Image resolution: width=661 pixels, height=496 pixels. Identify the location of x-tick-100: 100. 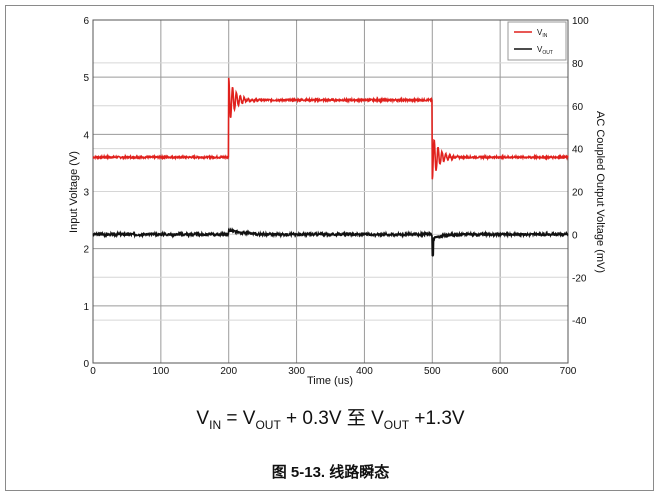
(161, 371).